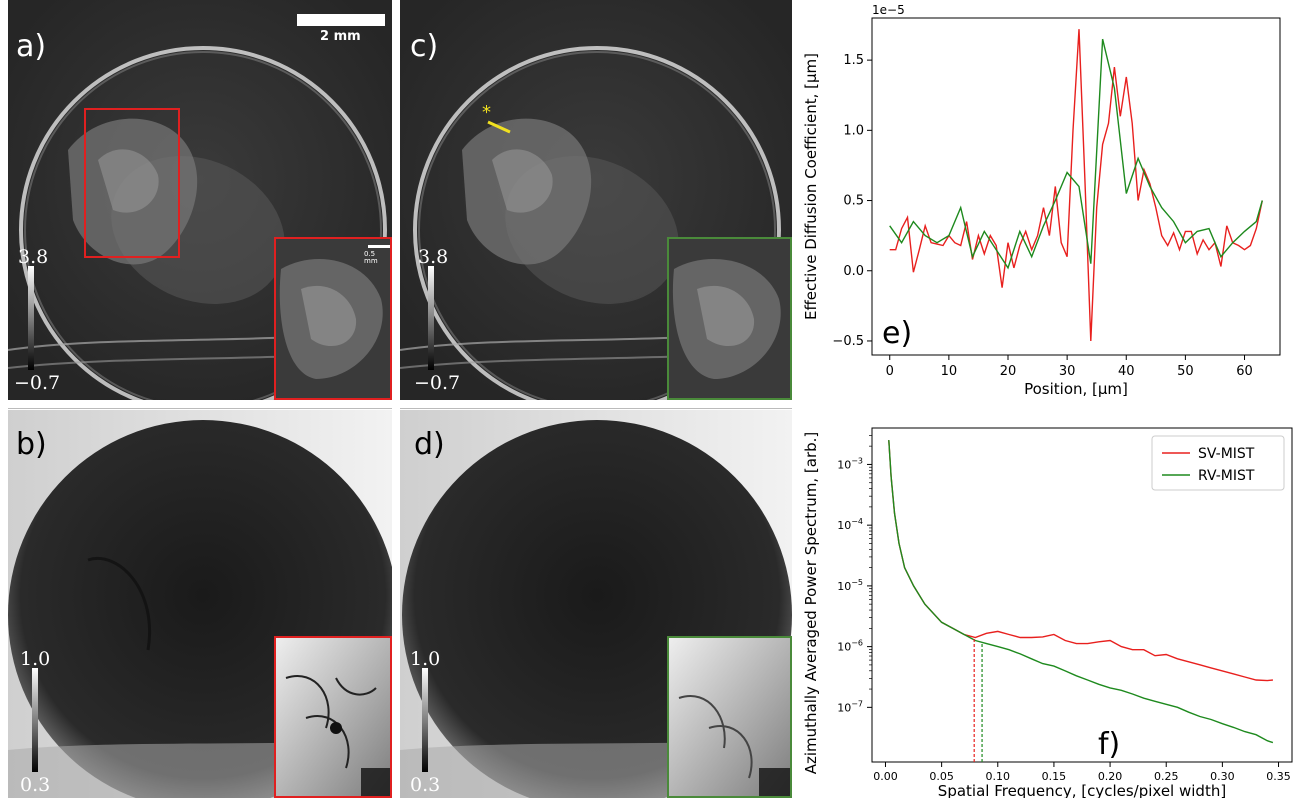  I want to click on plot-frame, so click(1076, 186).